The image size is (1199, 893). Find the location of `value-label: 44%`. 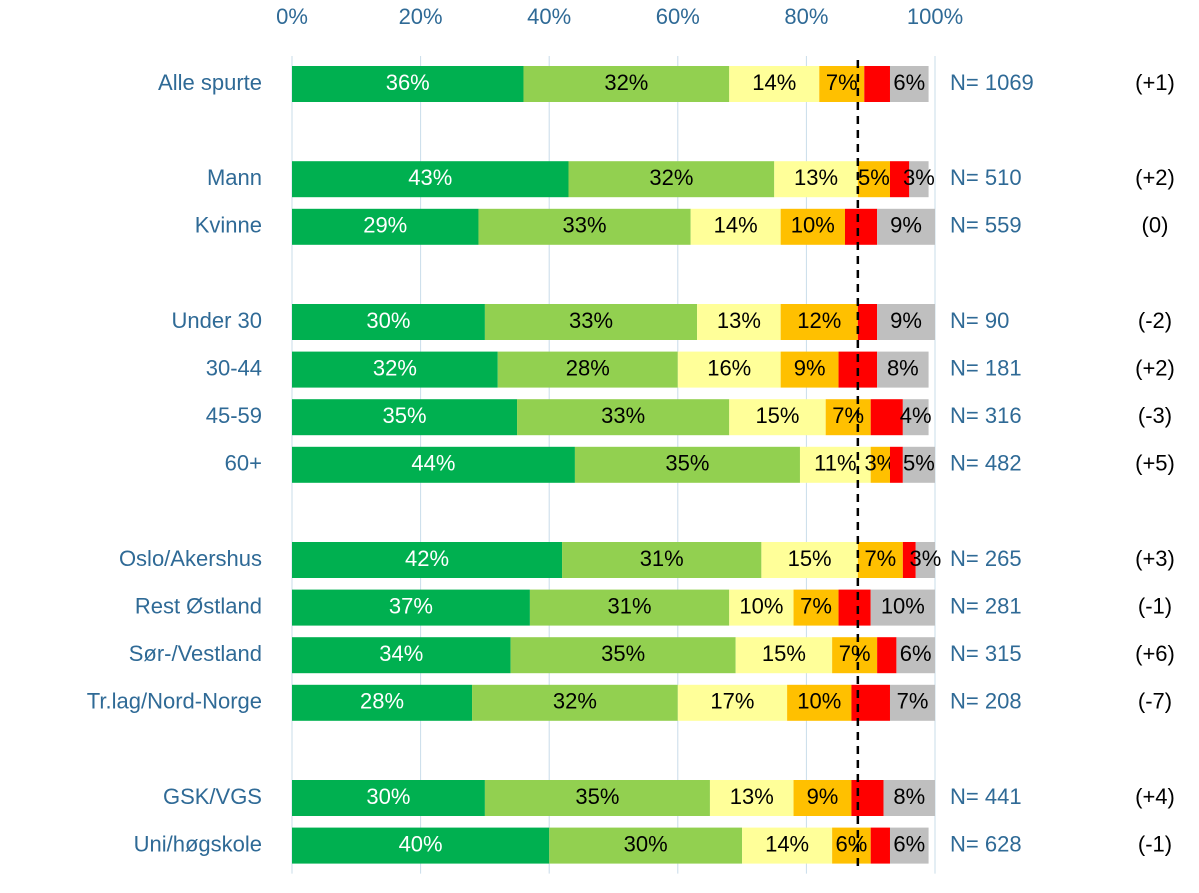

value-label: 44% is located at coordinates (433, 463).